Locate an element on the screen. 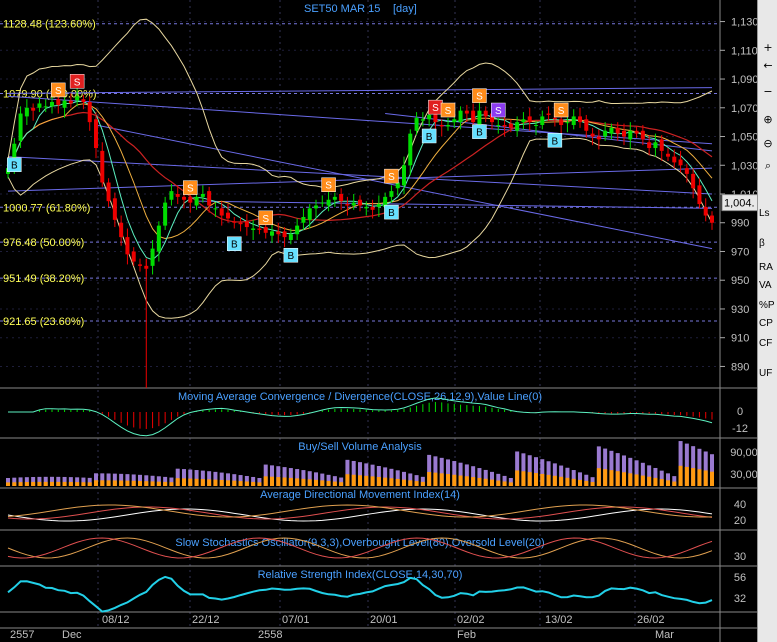 This screenshot has height=642, width=777. last-price-label: 1,004. is located at coordinates (739, 204).